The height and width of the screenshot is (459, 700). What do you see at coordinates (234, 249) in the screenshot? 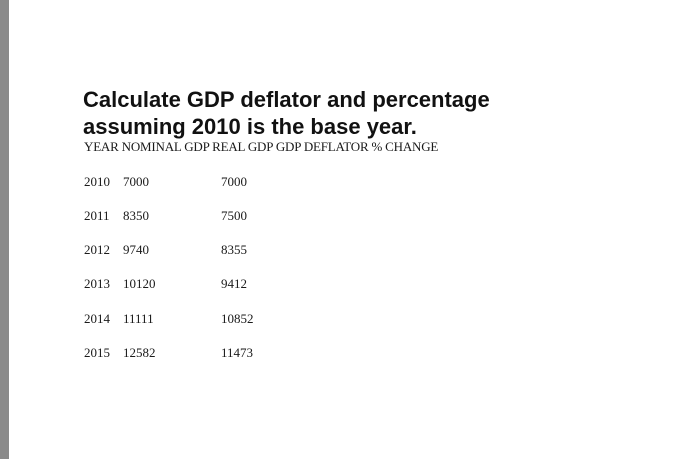
I see `real-gdp-cell: 8355` at bounding box center [234, 249].